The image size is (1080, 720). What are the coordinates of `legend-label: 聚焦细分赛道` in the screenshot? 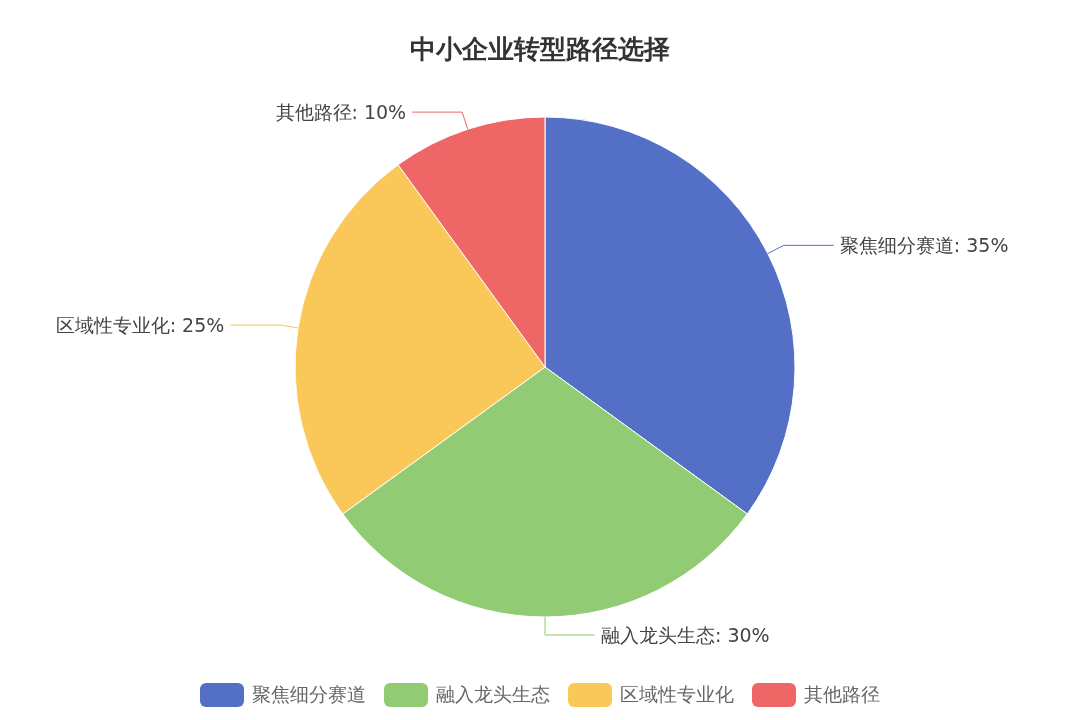 It's located at (309, 694).